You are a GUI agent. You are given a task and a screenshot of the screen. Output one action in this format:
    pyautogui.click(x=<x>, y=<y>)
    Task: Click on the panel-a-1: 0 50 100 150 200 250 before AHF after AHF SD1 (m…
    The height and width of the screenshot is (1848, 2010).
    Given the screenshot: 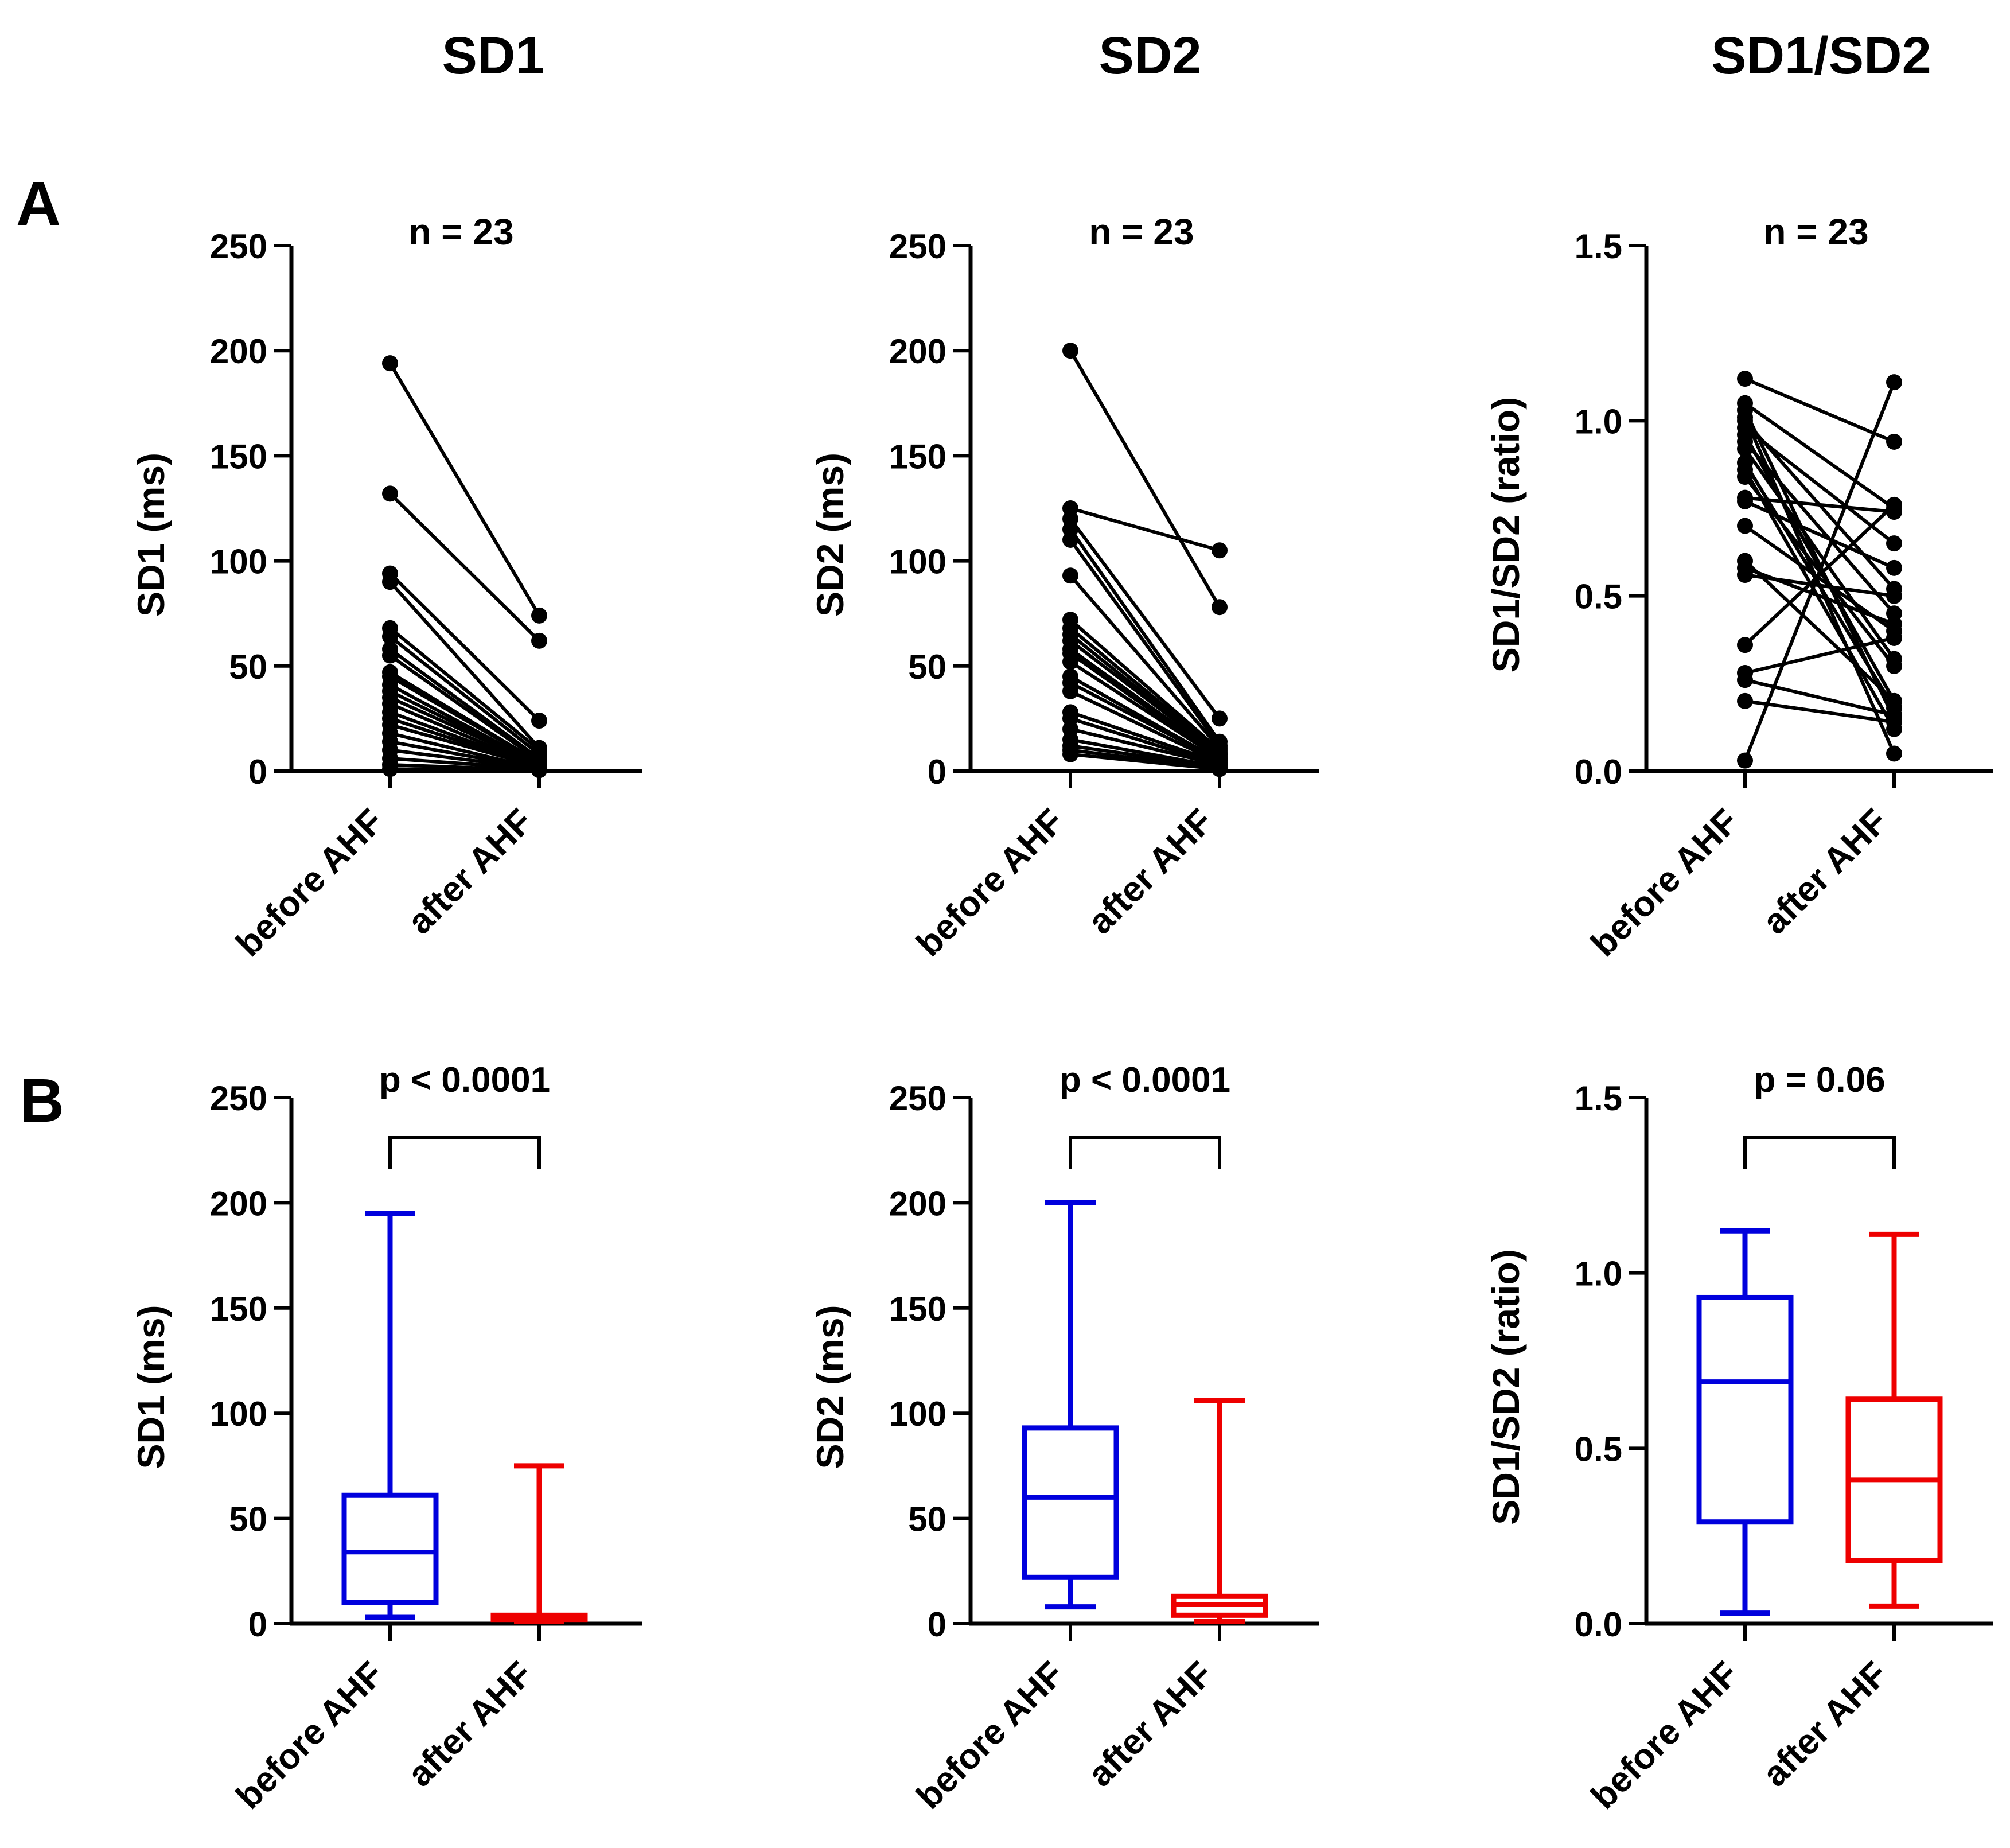 What is the action you would take?
    pyautogui.click(x=386, y=587)
    